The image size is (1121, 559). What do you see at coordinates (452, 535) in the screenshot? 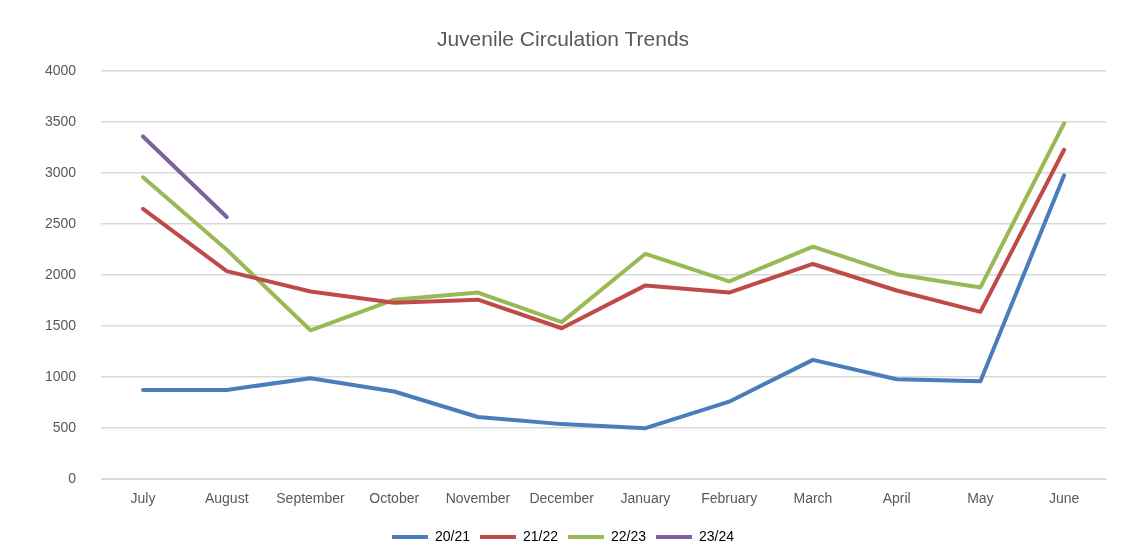
I see `legend-label: 20/21` at bounding box center [452, 535].